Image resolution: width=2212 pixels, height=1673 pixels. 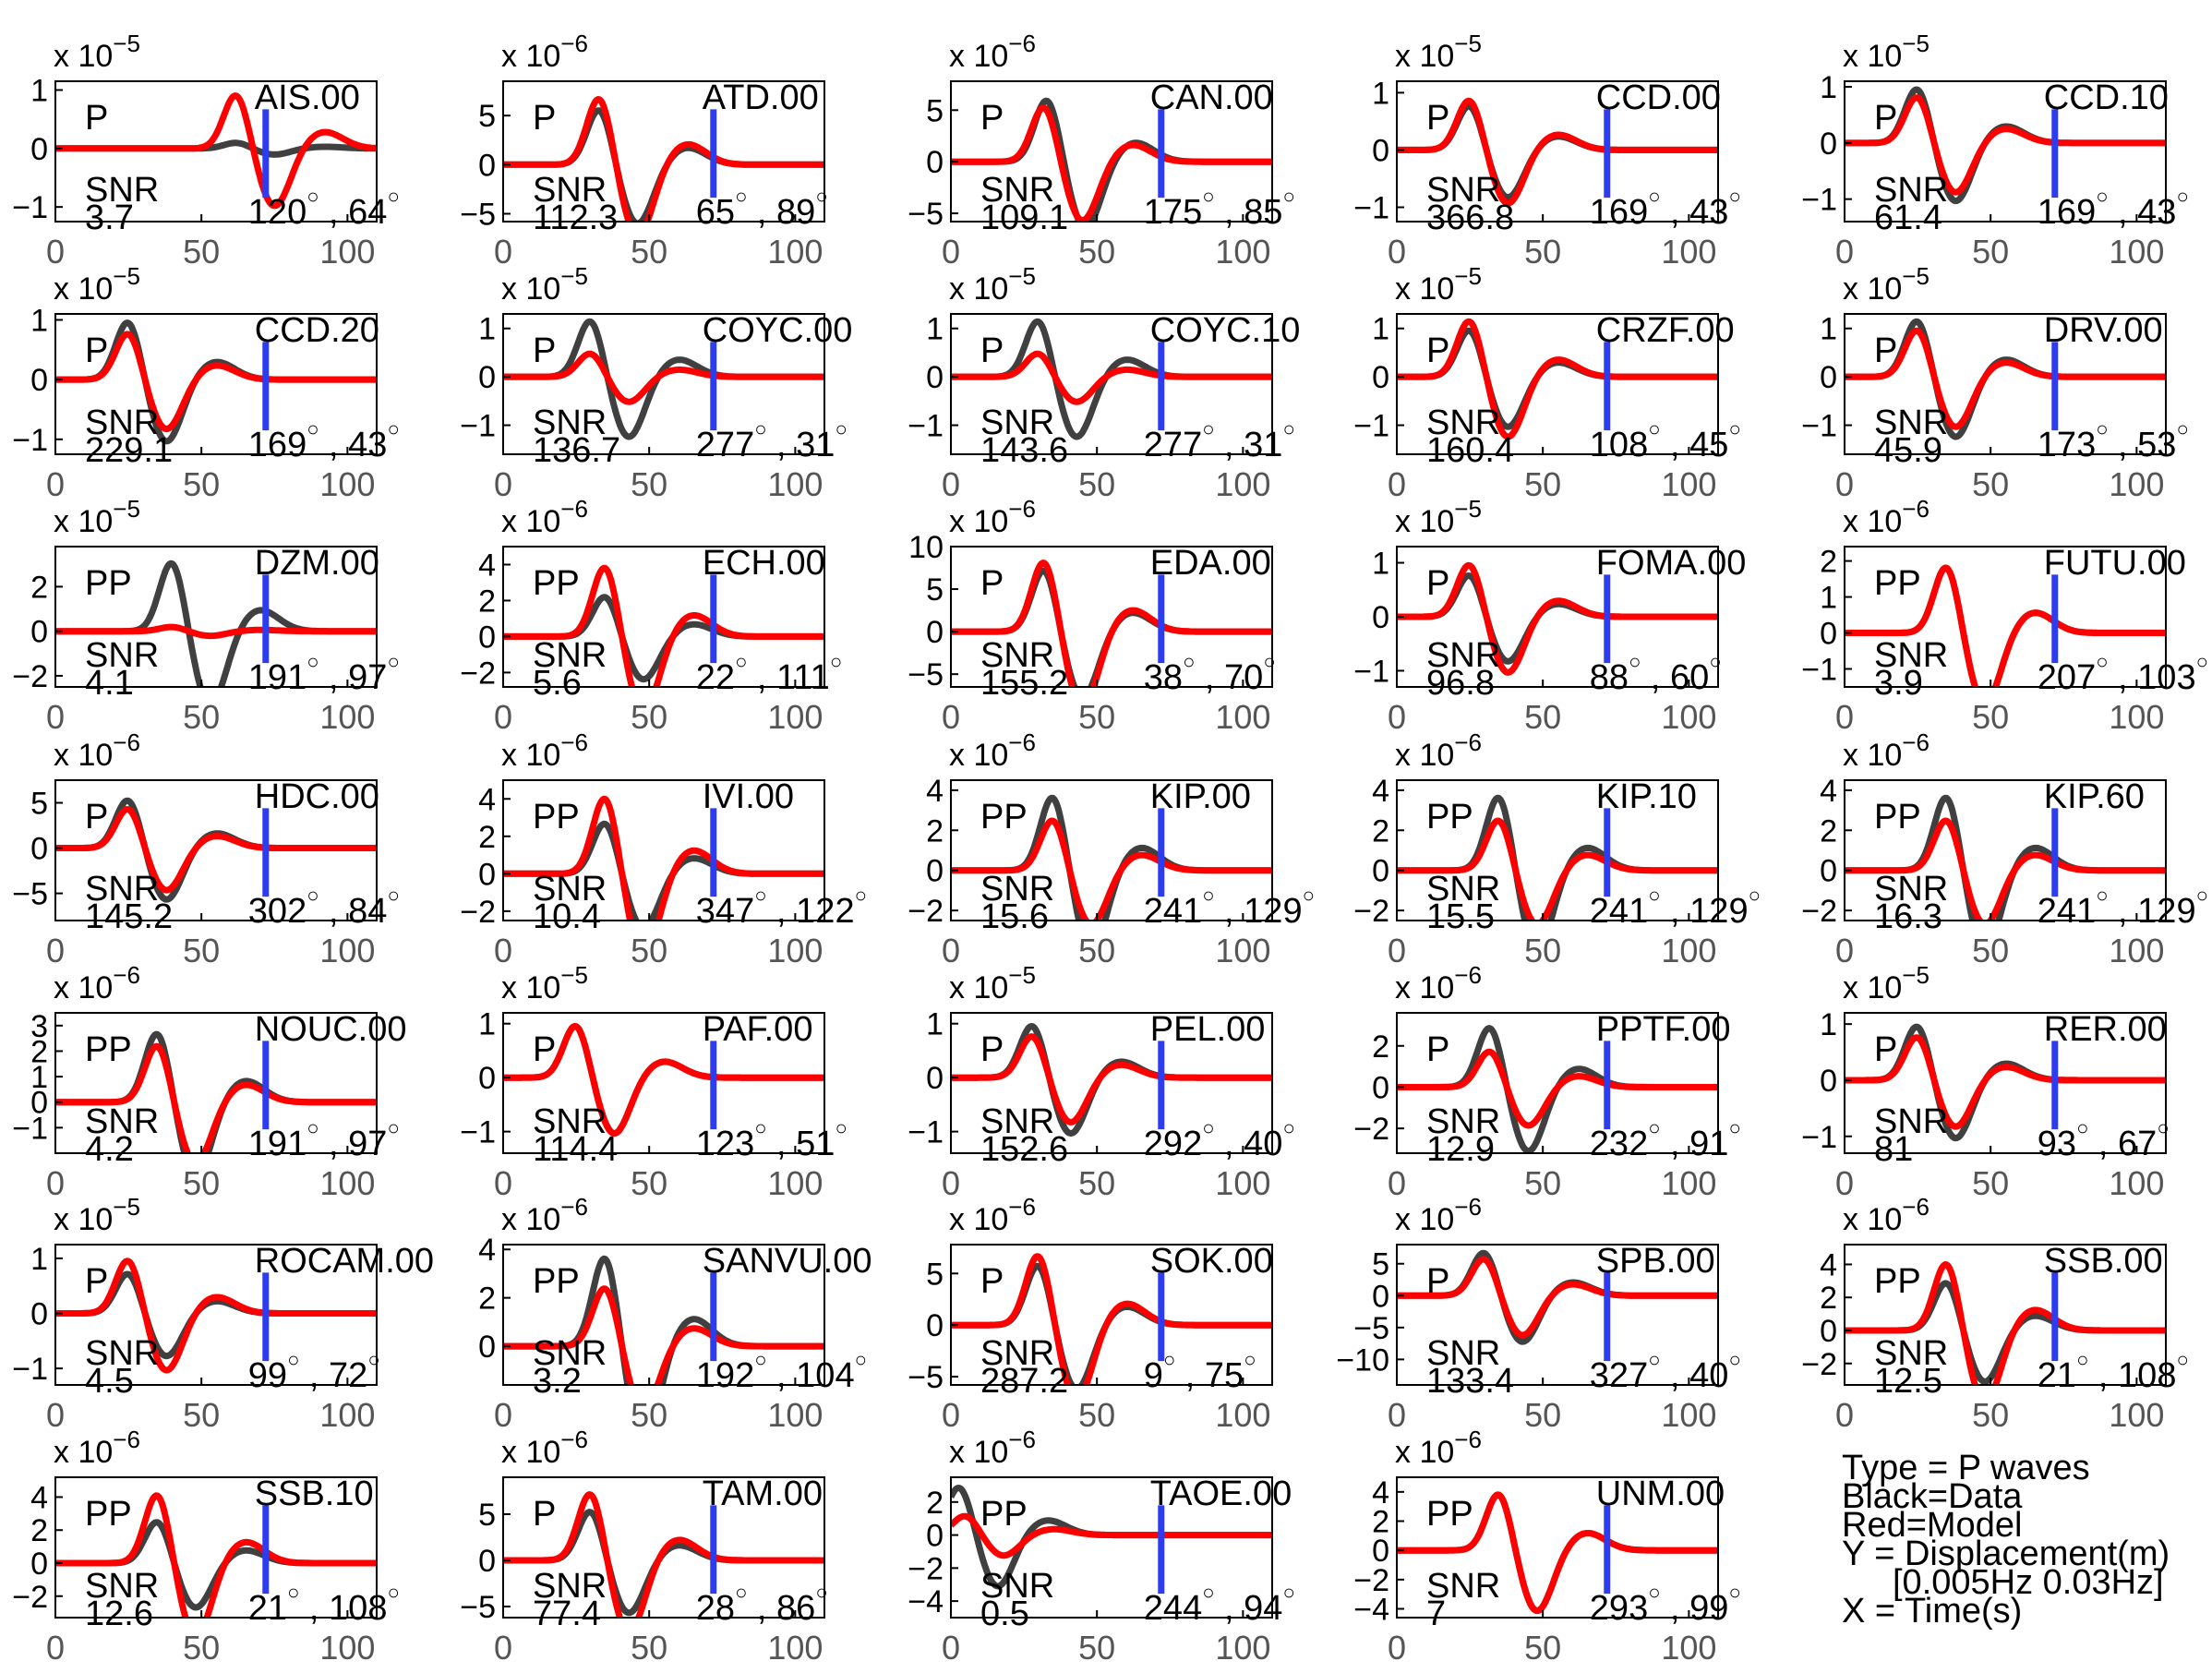 What do you see at coordinates (1219, 1140) in the screenshot?
I see `azimuth-distance-label: 292○ , 40○` at bounding box center [1219, 1140].